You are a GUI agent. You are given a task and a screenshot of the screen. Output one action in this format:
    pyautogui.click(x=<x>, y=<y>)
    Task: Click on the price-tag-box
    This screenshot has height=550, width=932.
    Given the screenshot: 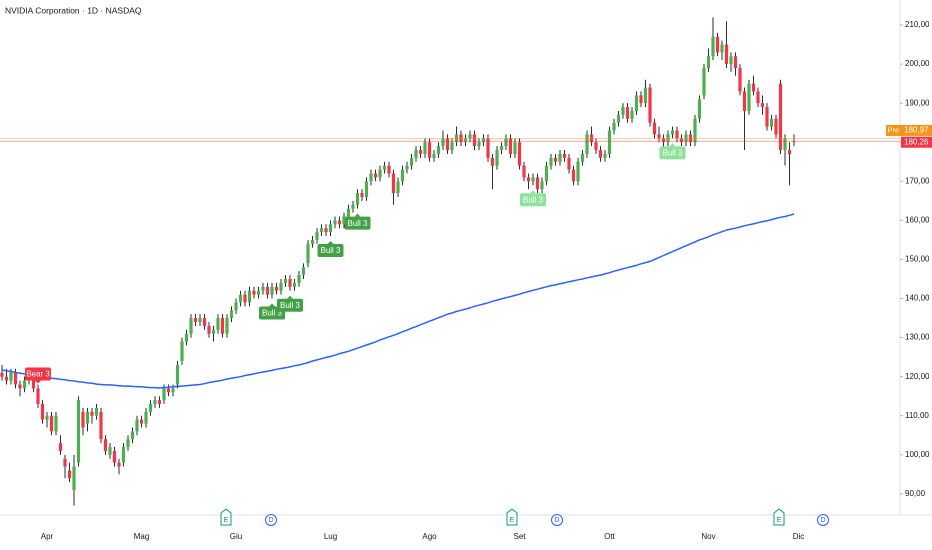 What is the action you would take?
    pyautogui.click(x=893, y=130)
    